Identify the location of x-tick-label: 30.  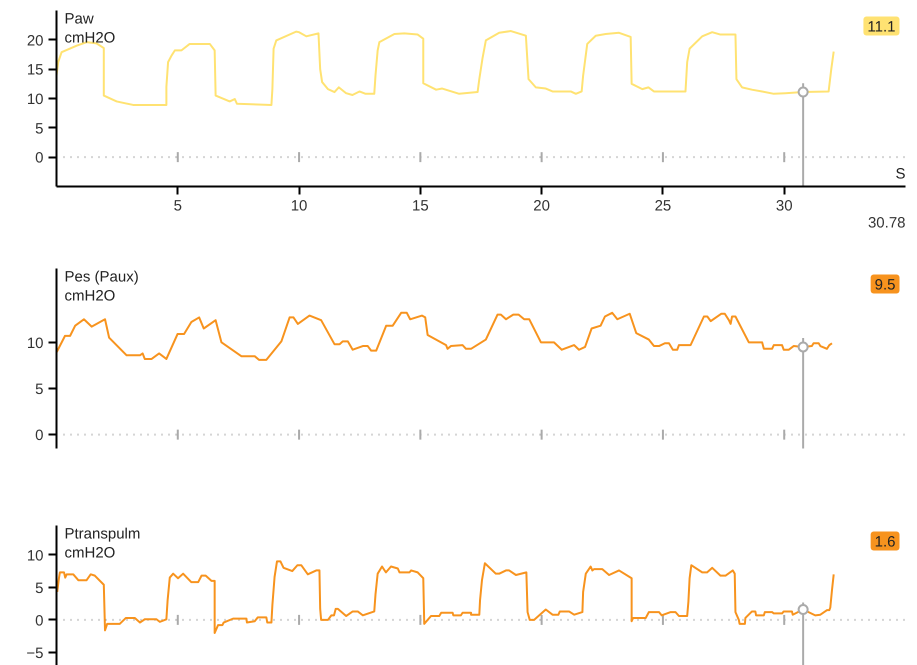
(784, 206).